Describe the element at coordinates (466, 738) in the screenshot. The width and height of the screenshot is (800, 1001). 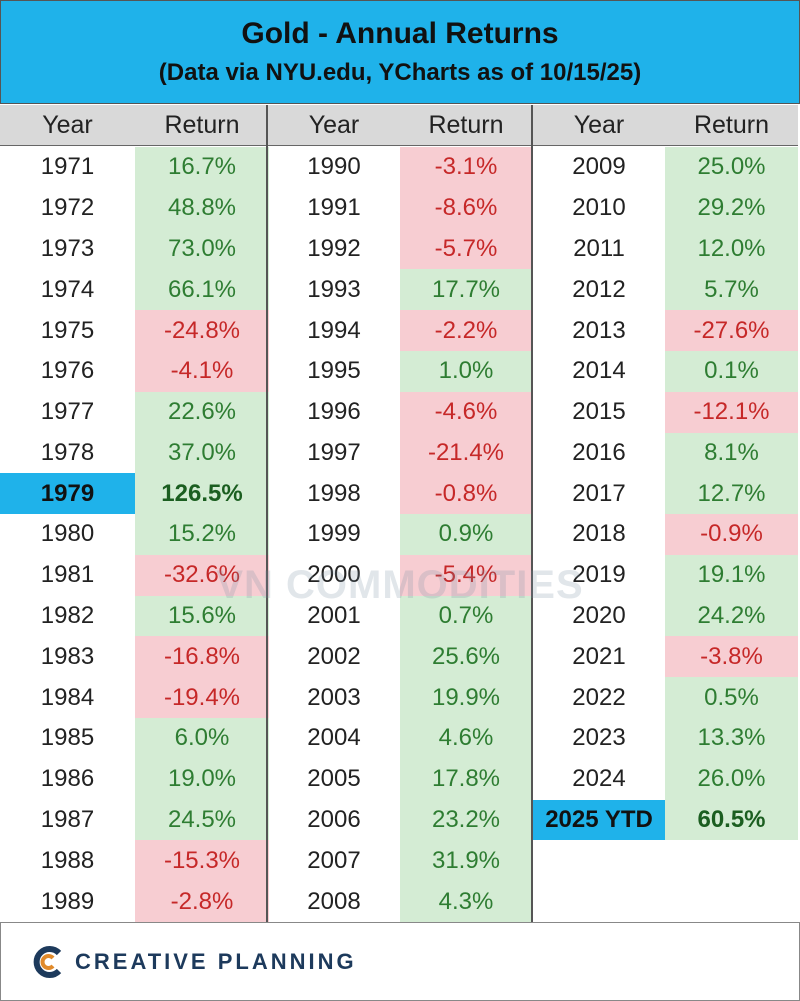
I see `return-cell: 4.6%` at that location.